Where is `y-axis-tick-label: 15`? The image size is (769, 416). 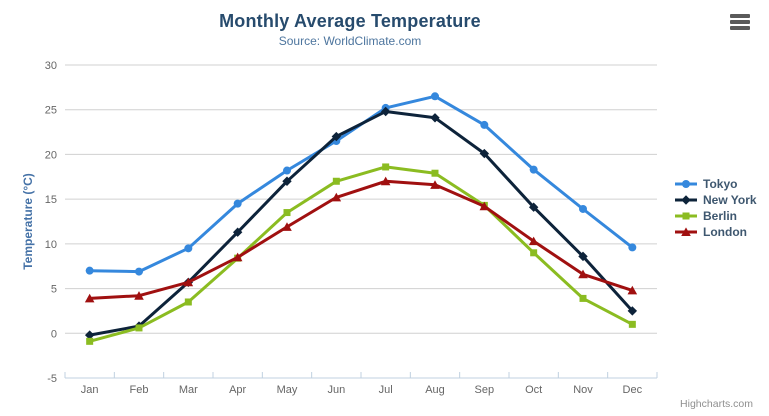
y-axis-tick-label: 15 is located at coordinates (51, 200).